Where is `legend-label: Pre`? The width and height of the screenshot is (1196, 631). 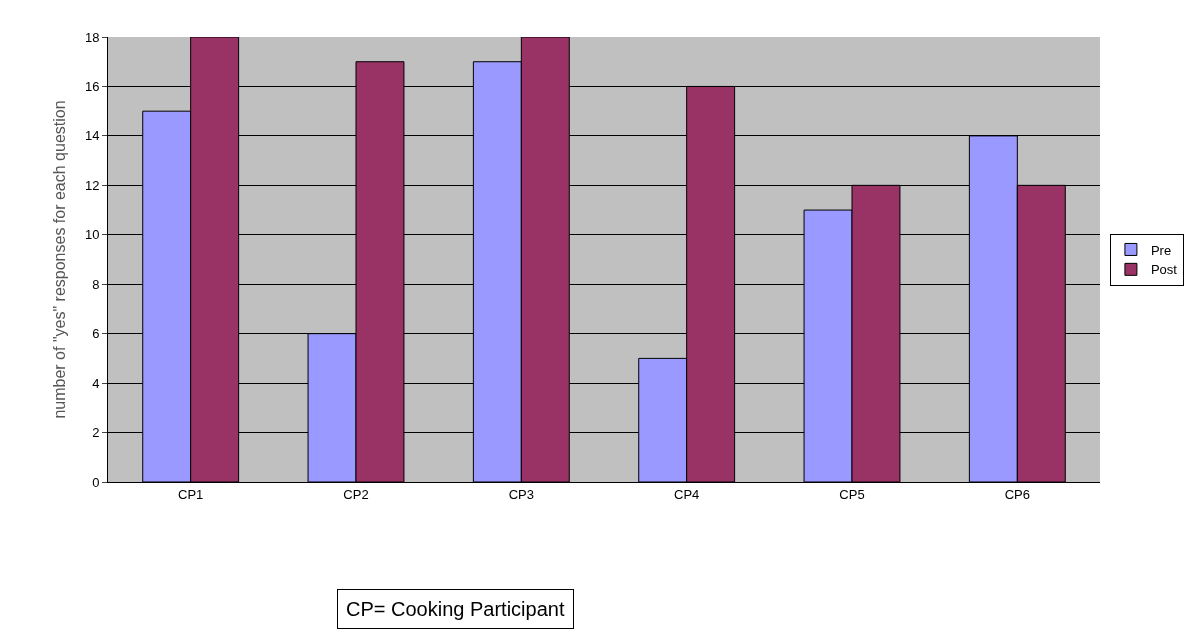
legend-label: Pre is located at coordinates (1161, 250).